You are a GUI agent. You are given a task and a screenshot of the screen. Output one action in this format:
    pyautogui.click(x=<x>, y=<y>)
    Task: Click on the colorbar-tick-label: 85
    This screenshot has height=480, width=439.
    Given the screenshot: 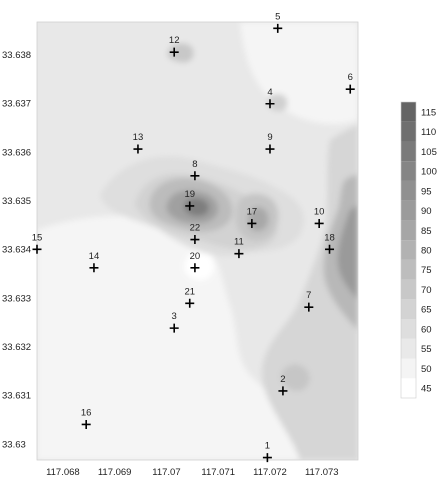 What is the action you would take?
    pyautogui.click(x=426, y=231)
    